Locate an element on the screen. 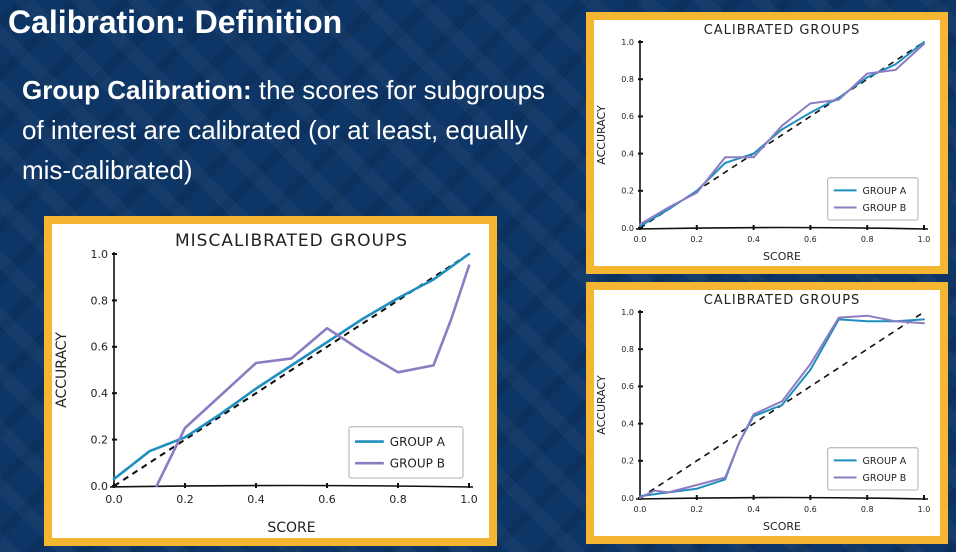  series-line-group-a is located at coordinates (782, 408).